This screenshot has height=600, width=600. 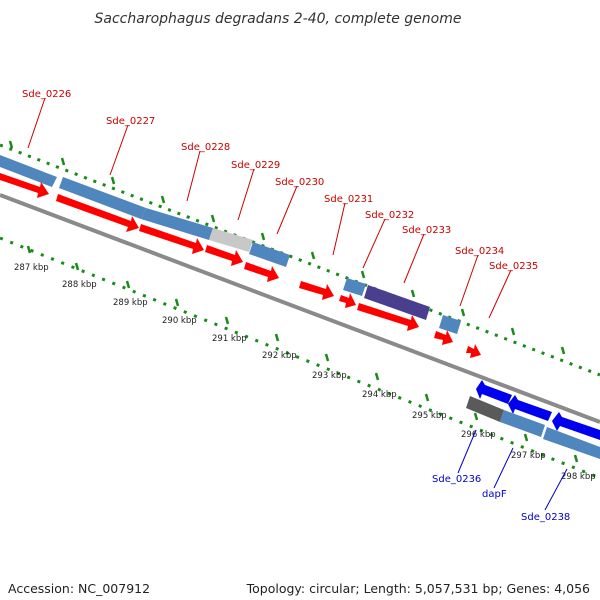 I want to click on cds-arrow-sde0235, so click(x=473, y=351).